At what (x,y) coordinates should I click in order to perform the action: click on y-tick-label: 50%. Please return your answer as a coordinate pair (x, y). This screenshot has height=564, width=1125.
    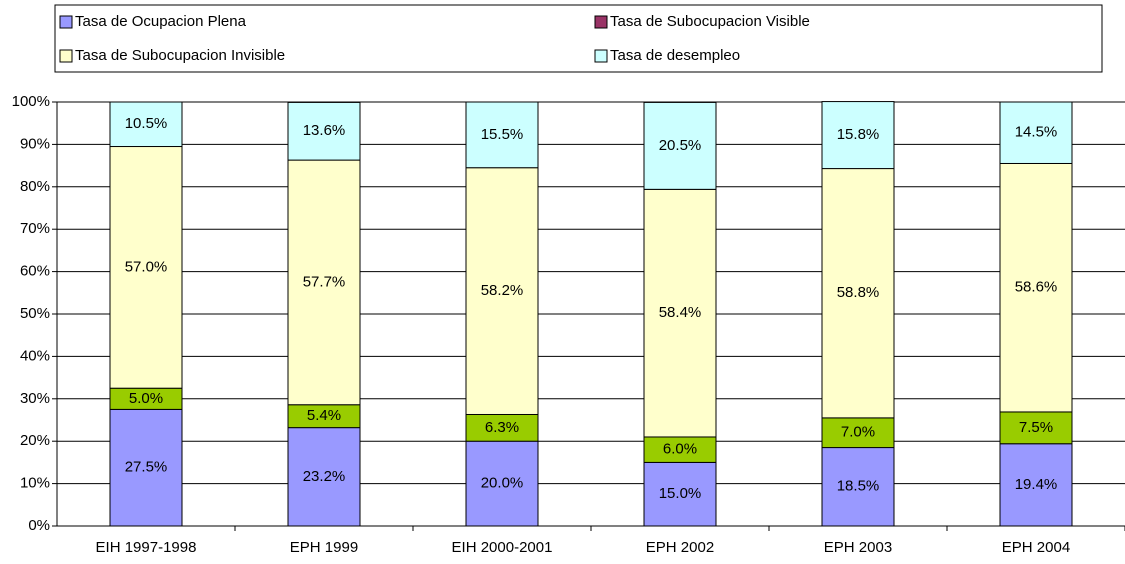
    Looking at the image, I should click on (35, 313).